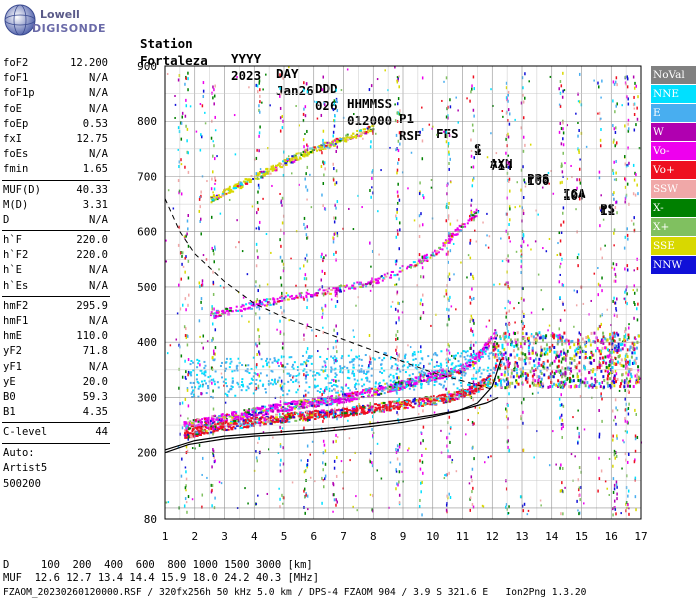 The width and height of the screenshot is (700, 600). I want to click on divider, so click(56, 296).